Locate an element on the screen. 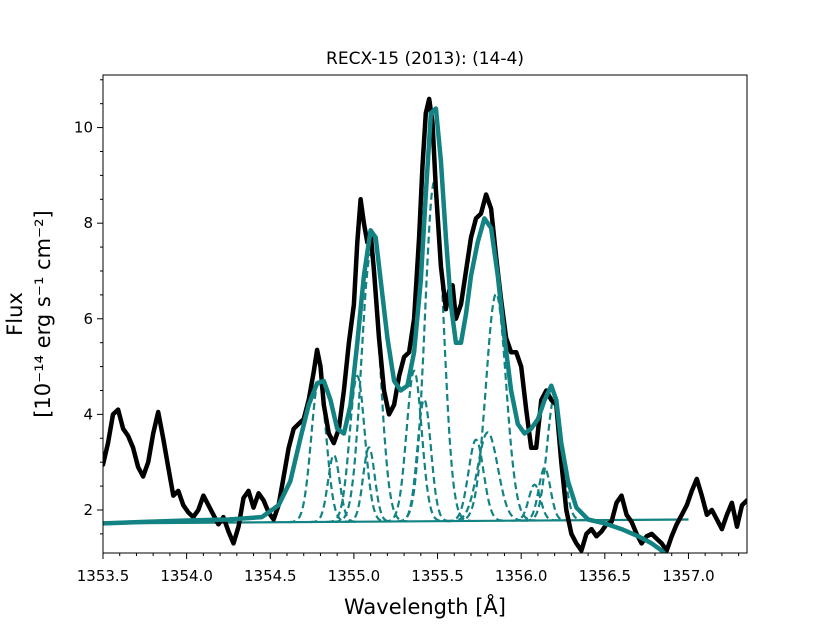  x-tick-label: 1353.5 is located at coordinates (103, 576).